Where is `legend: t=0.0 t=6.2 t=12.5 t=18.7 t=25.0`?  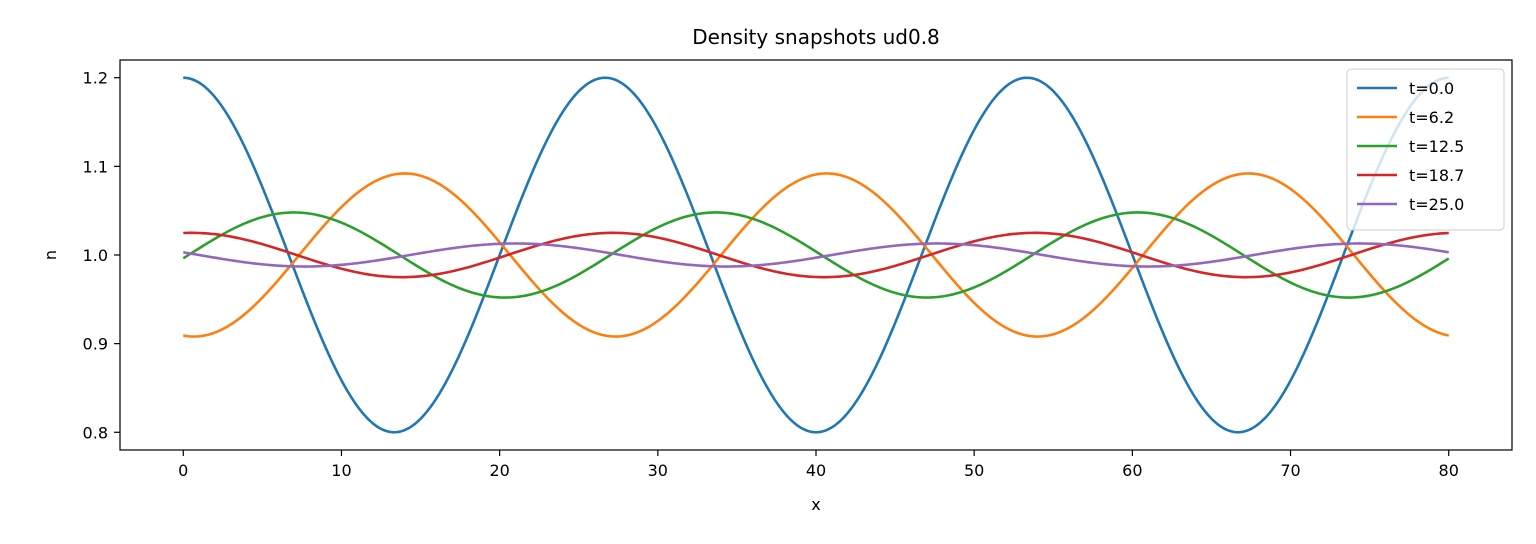
legend: t=0.0 t=6.2 t=12.5 t=18.7 t=25.0 is located at coordinates (1425, 149).